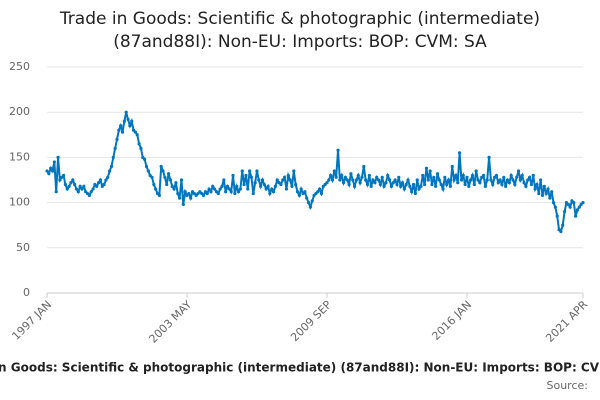 The width and height of the screenshot is (600, 400). Describe the element at coordinates (19, 156) in the screenshot. I see `y-tick-label: 150` at that location.